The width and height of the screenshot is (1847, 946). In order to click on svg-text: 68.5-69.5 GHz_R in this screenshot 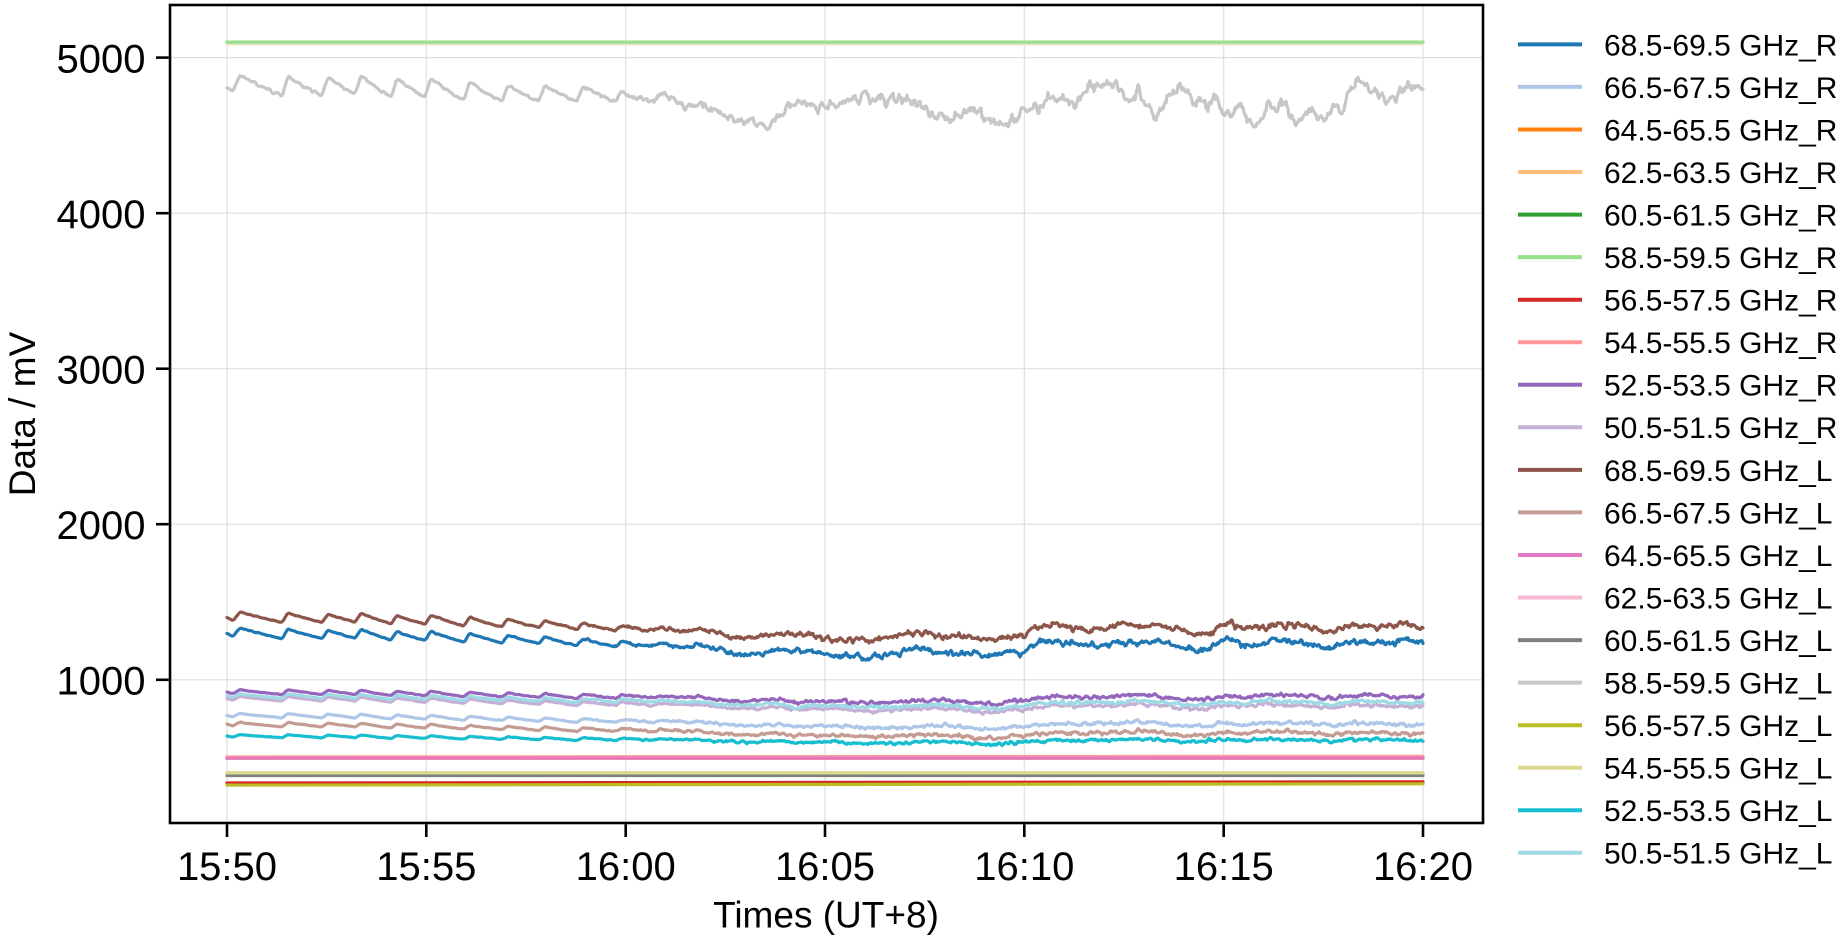, I will do `click(1720, 45)`.